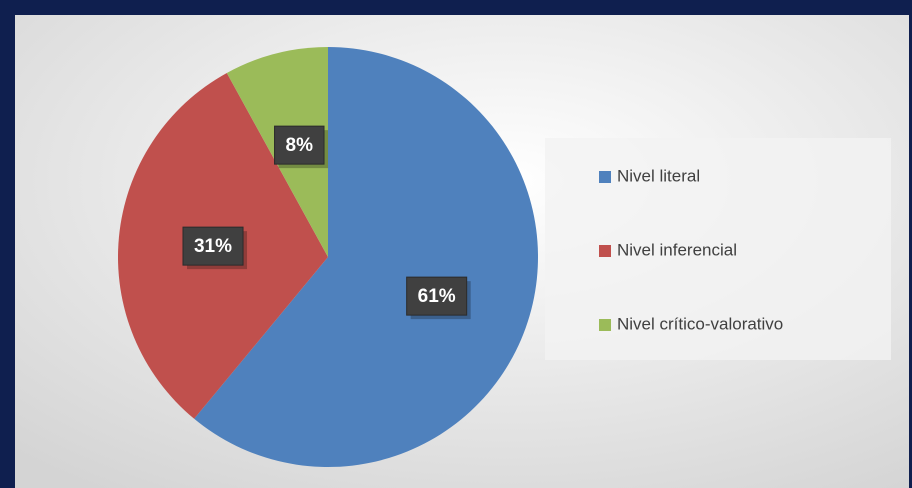 This screenshot has width=912, height=488. What do you see at coordinates (677, 249) in the screenshot?
I see `legend-label: Nivel inferencial` at bounding box center [677, 249].